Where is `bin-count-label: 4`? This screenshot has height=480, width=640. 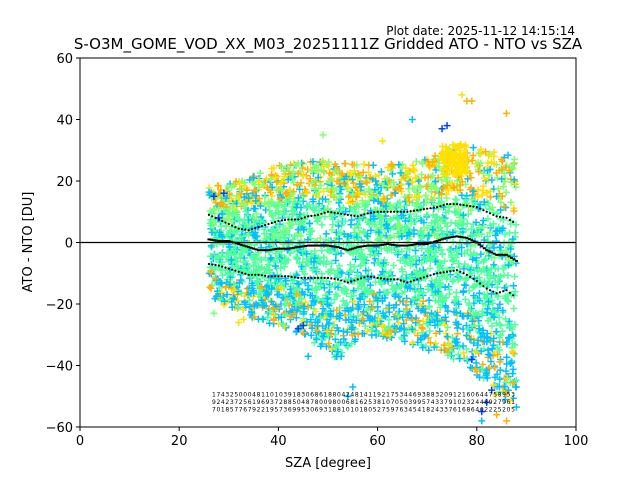 bin-count-label: 4 is located at coordinates (482, 394).